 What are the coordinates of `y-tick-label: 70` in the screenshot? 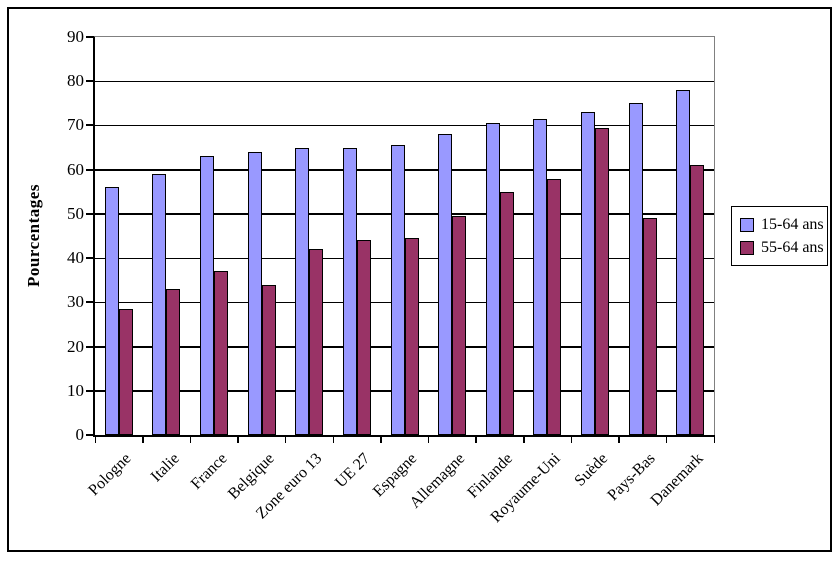 It's located at (75, 125).